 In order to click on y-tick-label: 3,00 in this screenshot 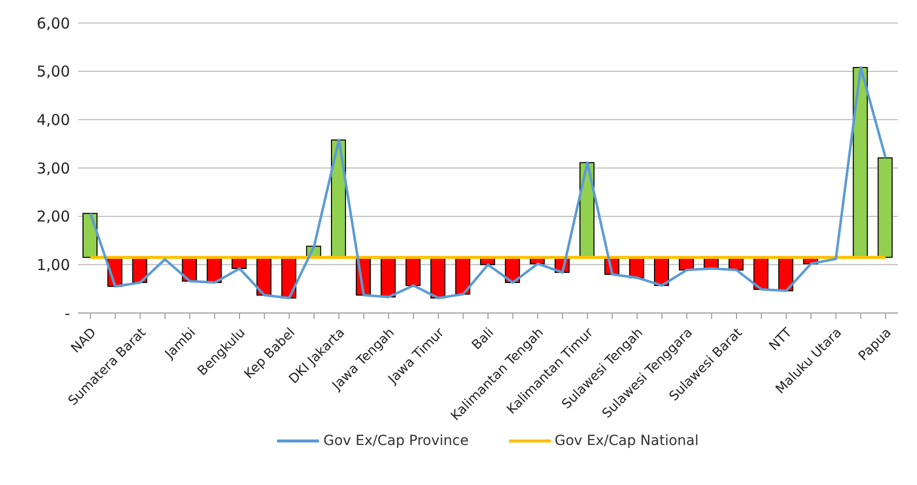, I will do `click(53, 168)`.